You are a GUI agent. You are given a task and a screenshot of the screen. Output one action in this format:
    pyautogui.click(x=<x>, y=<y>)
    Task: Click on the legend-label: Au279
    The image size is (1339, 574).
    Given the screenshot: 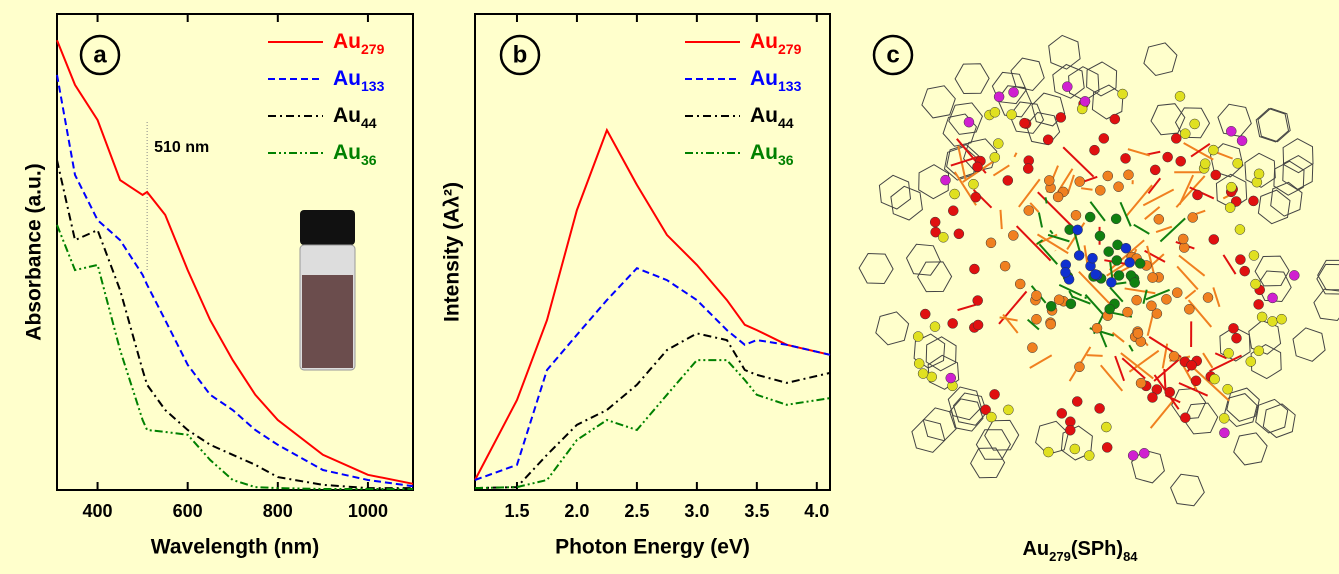 What is the action you would take?
    pyautogui.click(x=776, y=43)
    